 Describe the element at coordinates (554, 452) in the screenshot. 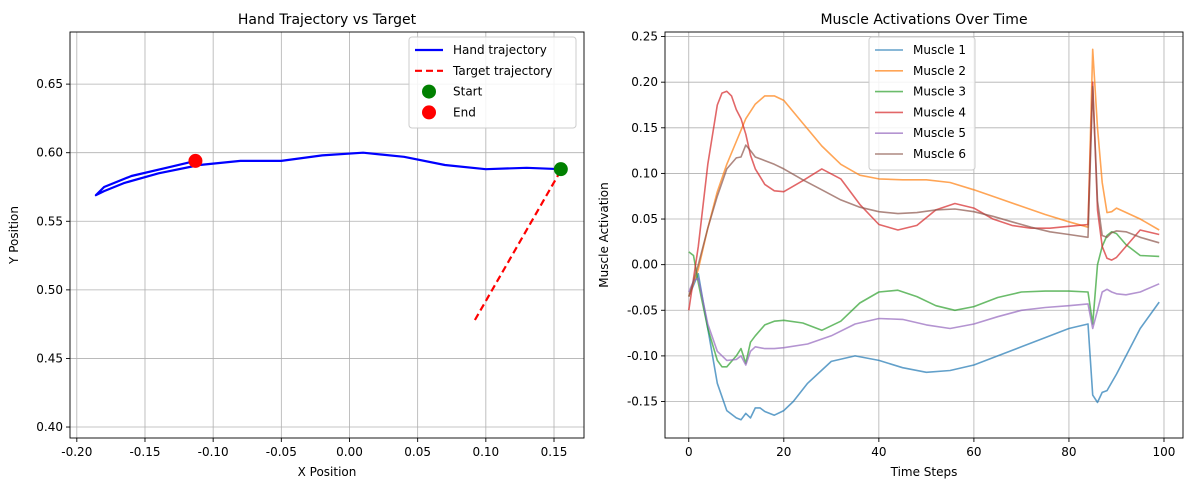

I see `x-tick-label: 0.15` at that location.